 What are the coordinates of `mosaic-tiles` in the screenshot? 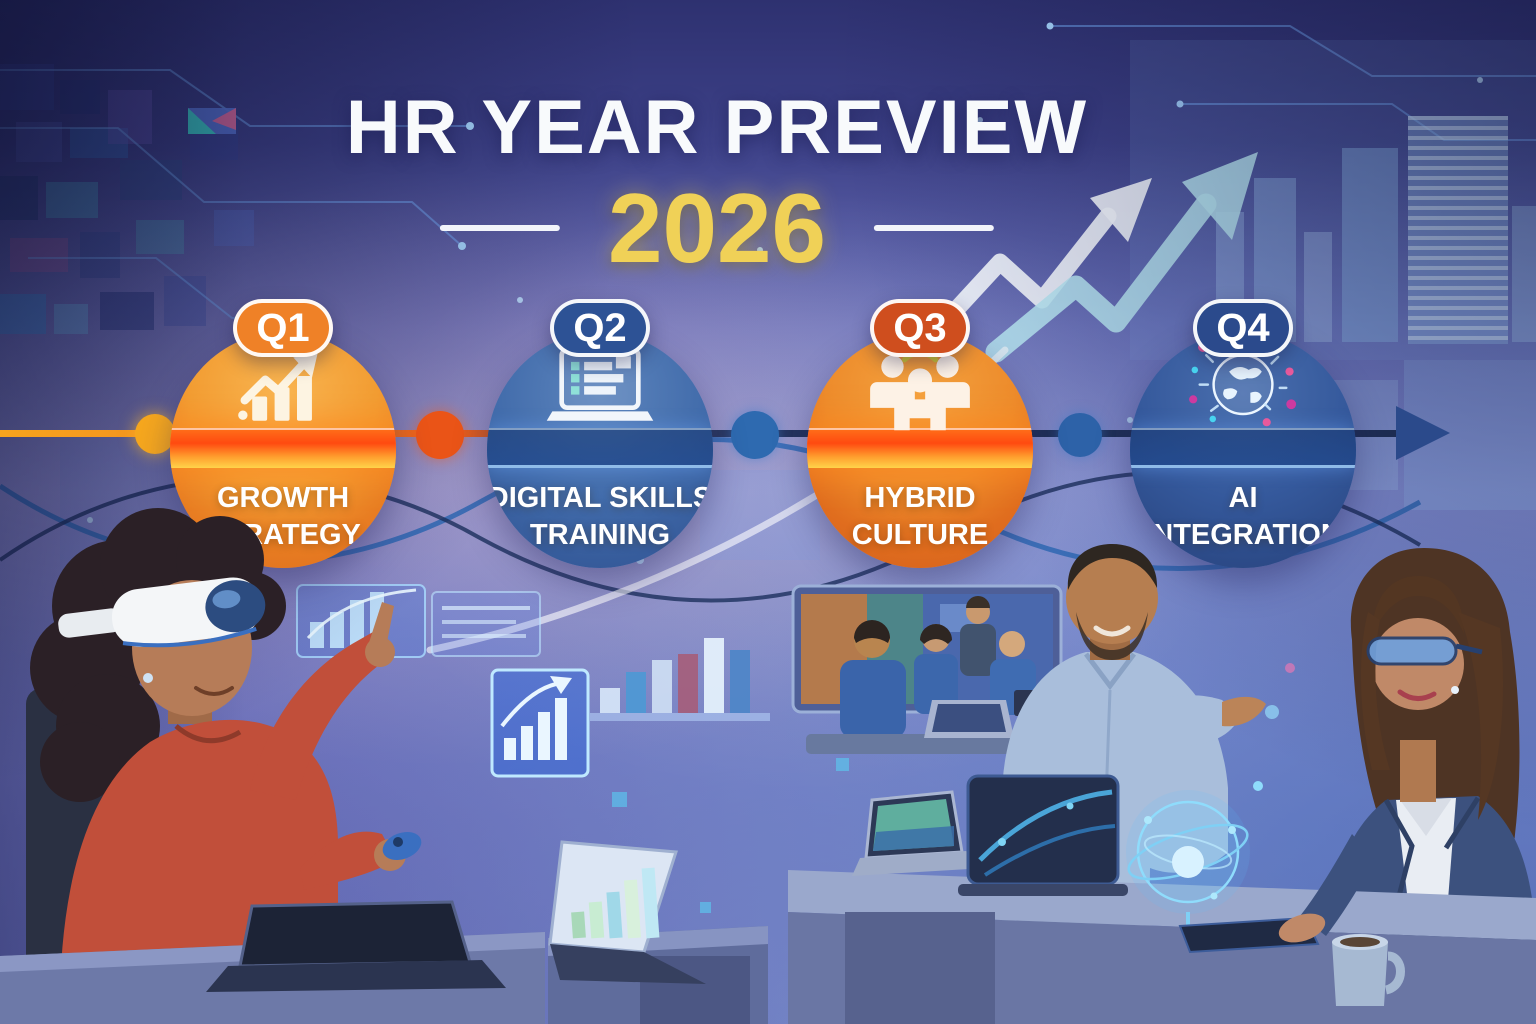 It's located at (127, 199).